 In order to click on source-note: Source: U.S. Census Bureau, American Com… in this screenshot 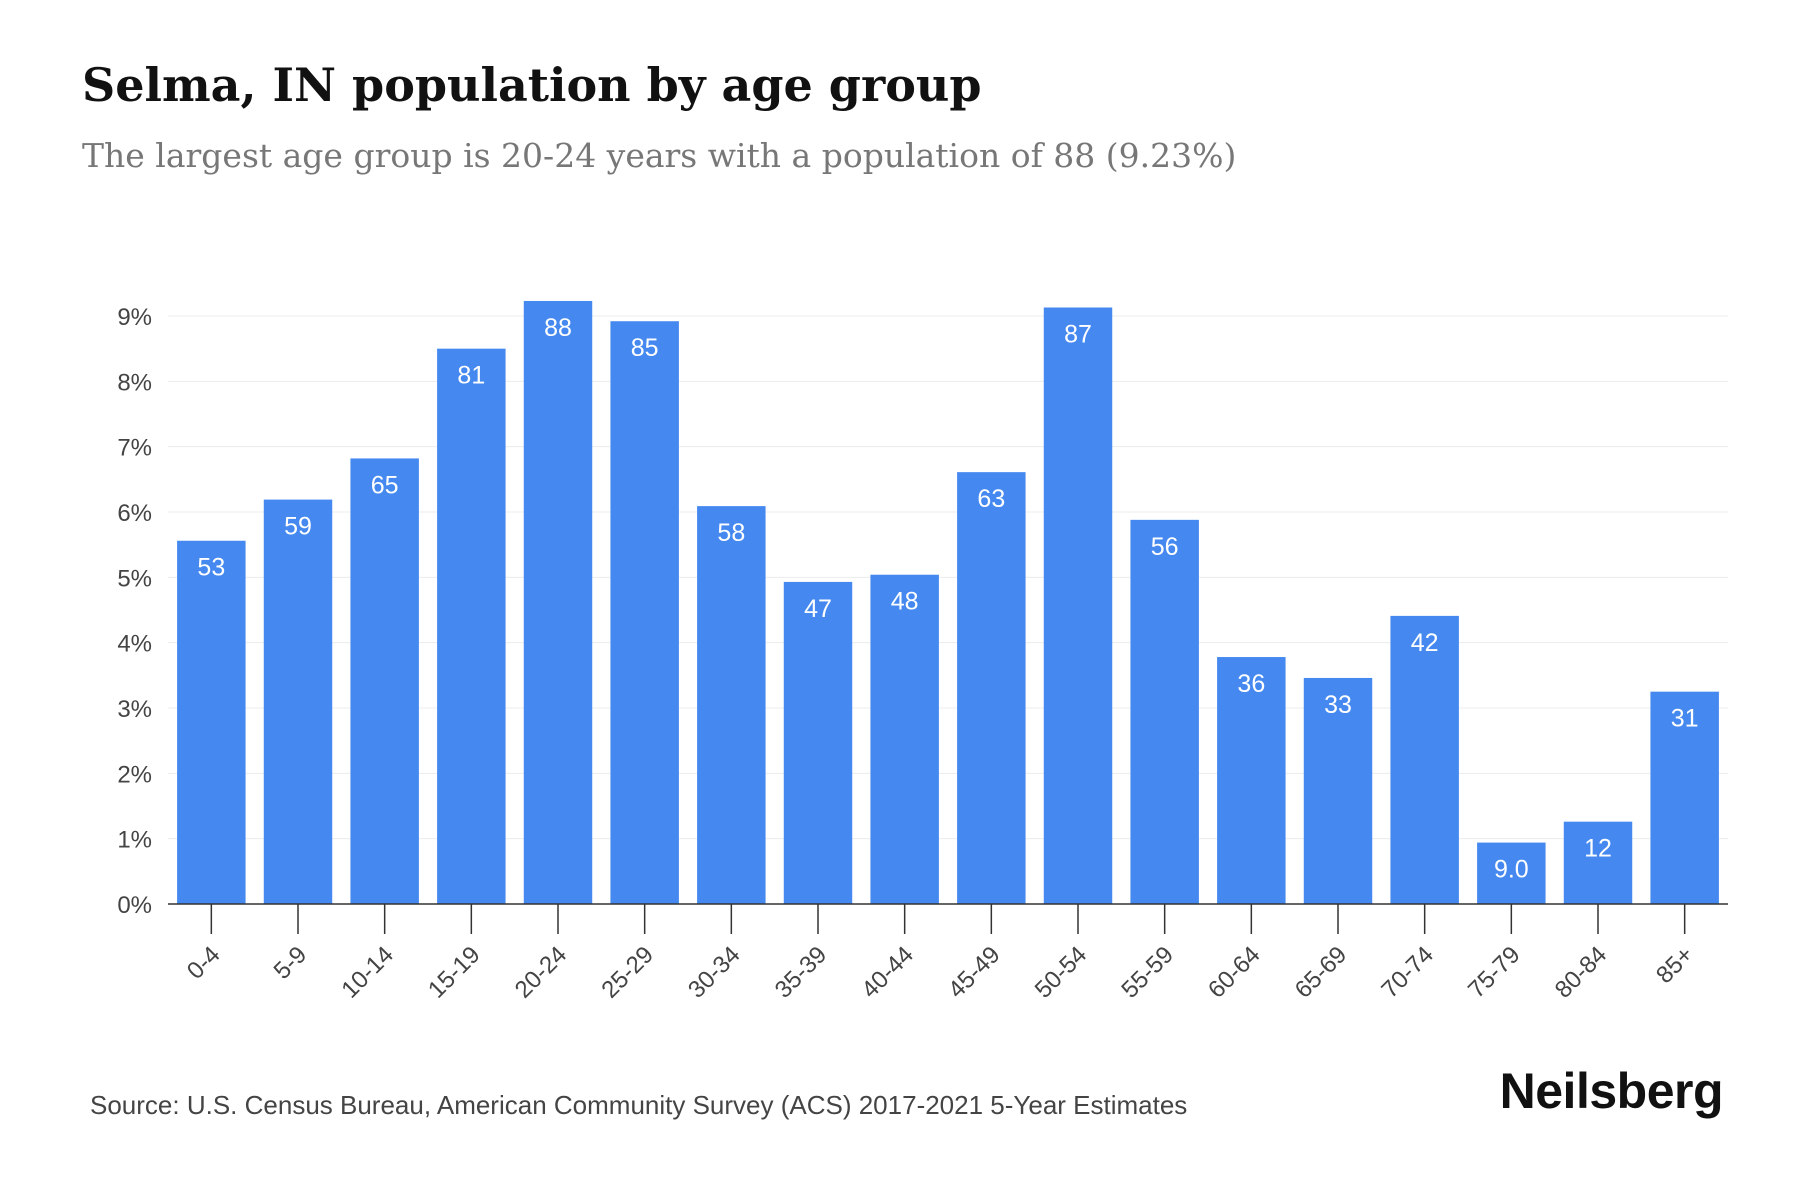, I will do `click(639, 1105)`.